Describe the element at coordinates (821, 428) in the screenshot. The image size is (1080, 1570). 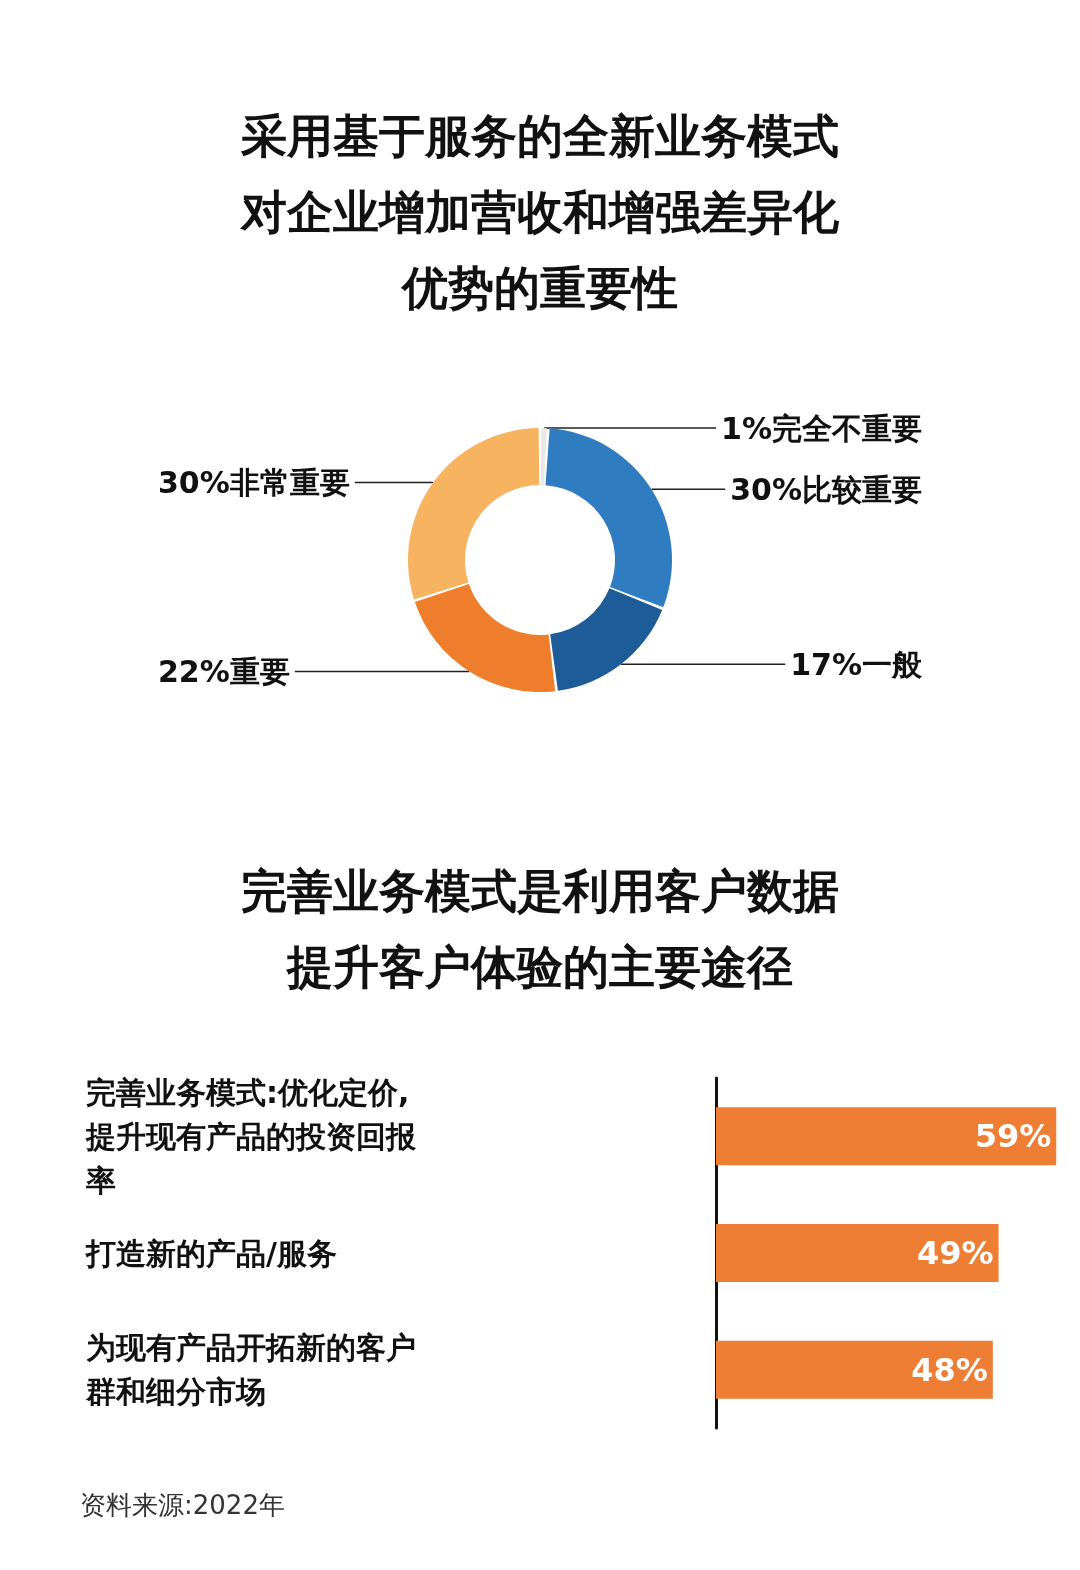
I see `slice-label: 1%完全不重要` at that location.